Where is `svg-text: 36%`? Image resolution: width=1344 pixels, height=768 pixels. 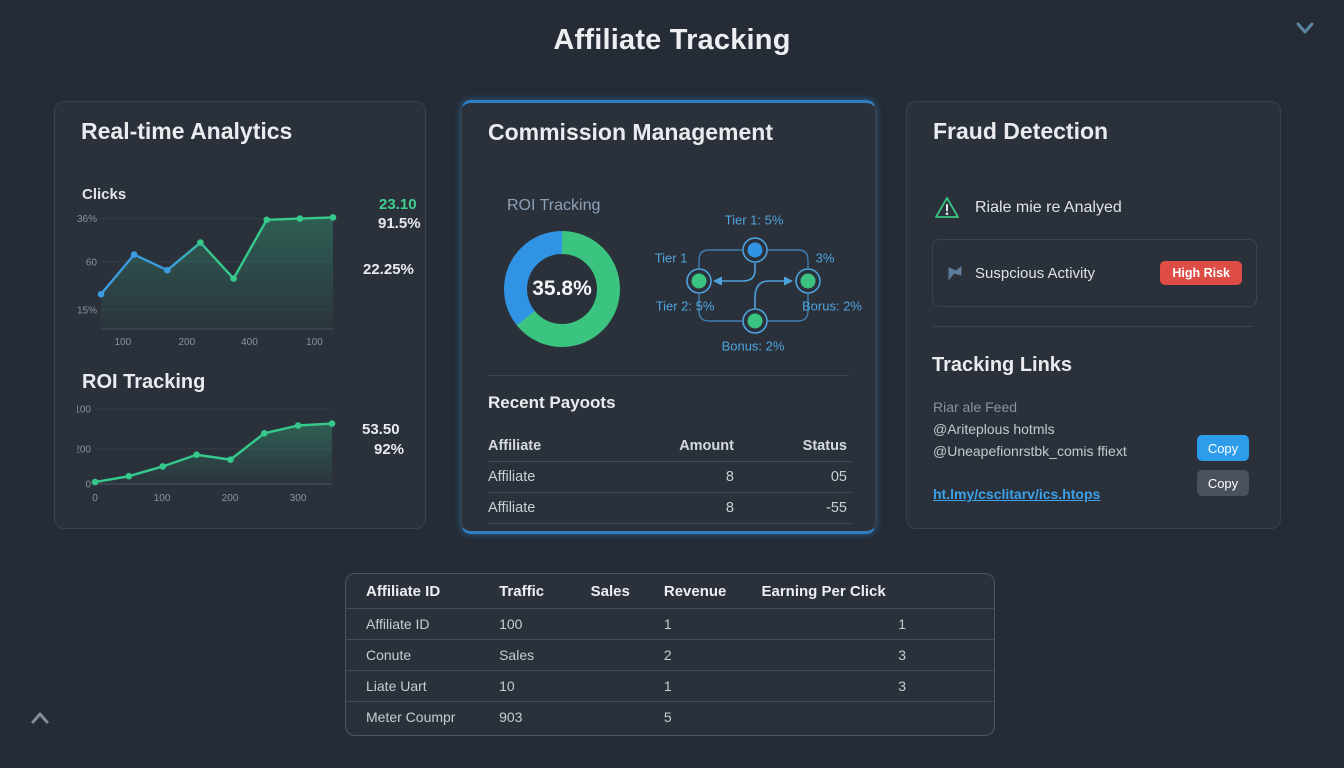 svg-text: 36% is located at coordinates (87, 219).